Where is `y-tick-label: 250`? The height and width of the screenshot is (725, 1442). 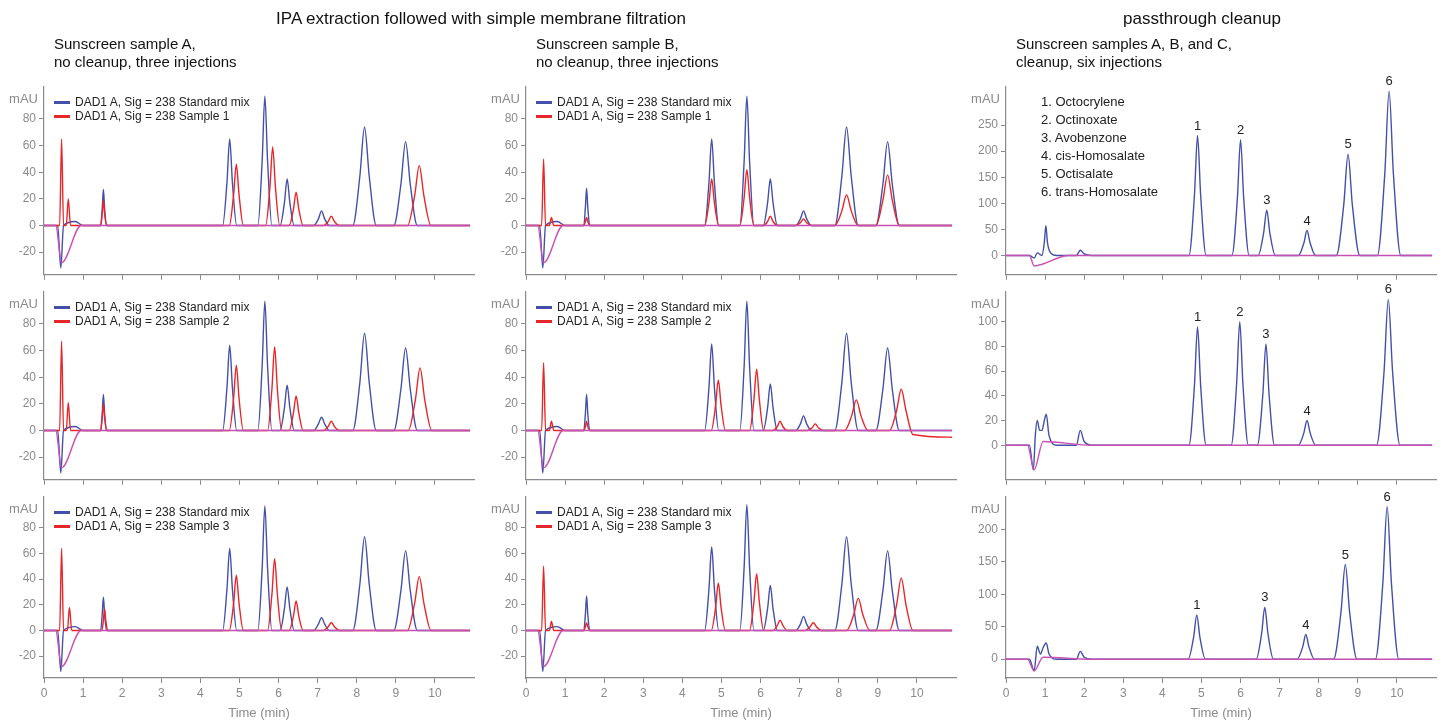 y-tick-label: 250 is located at coordinates (988, 124).